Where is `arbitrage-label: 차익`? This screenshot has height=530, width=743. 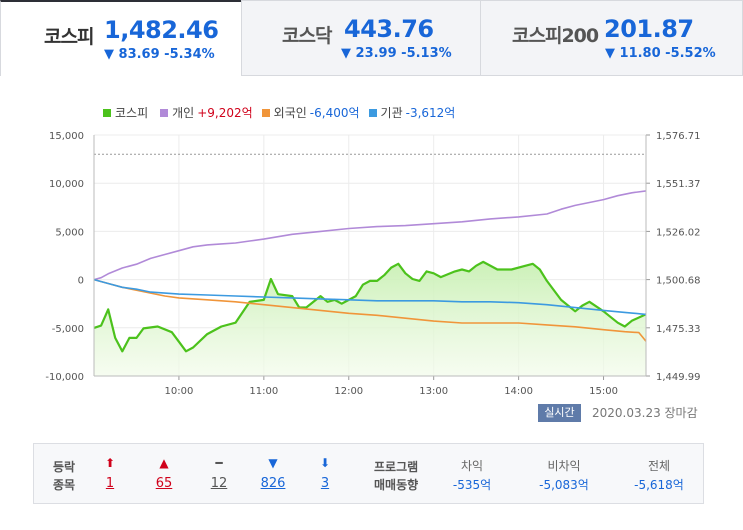 arbitrage-label: 차익 is located at coordinates (472, 466).